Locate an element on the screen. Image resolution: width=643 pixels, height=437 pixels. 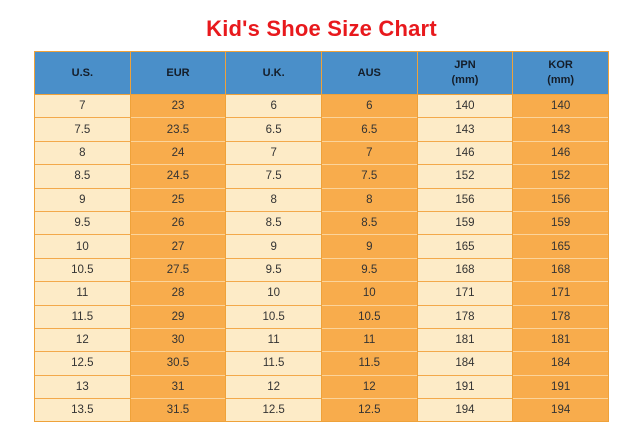
table-cell: 23.5 is located at coordinates (178, 129).